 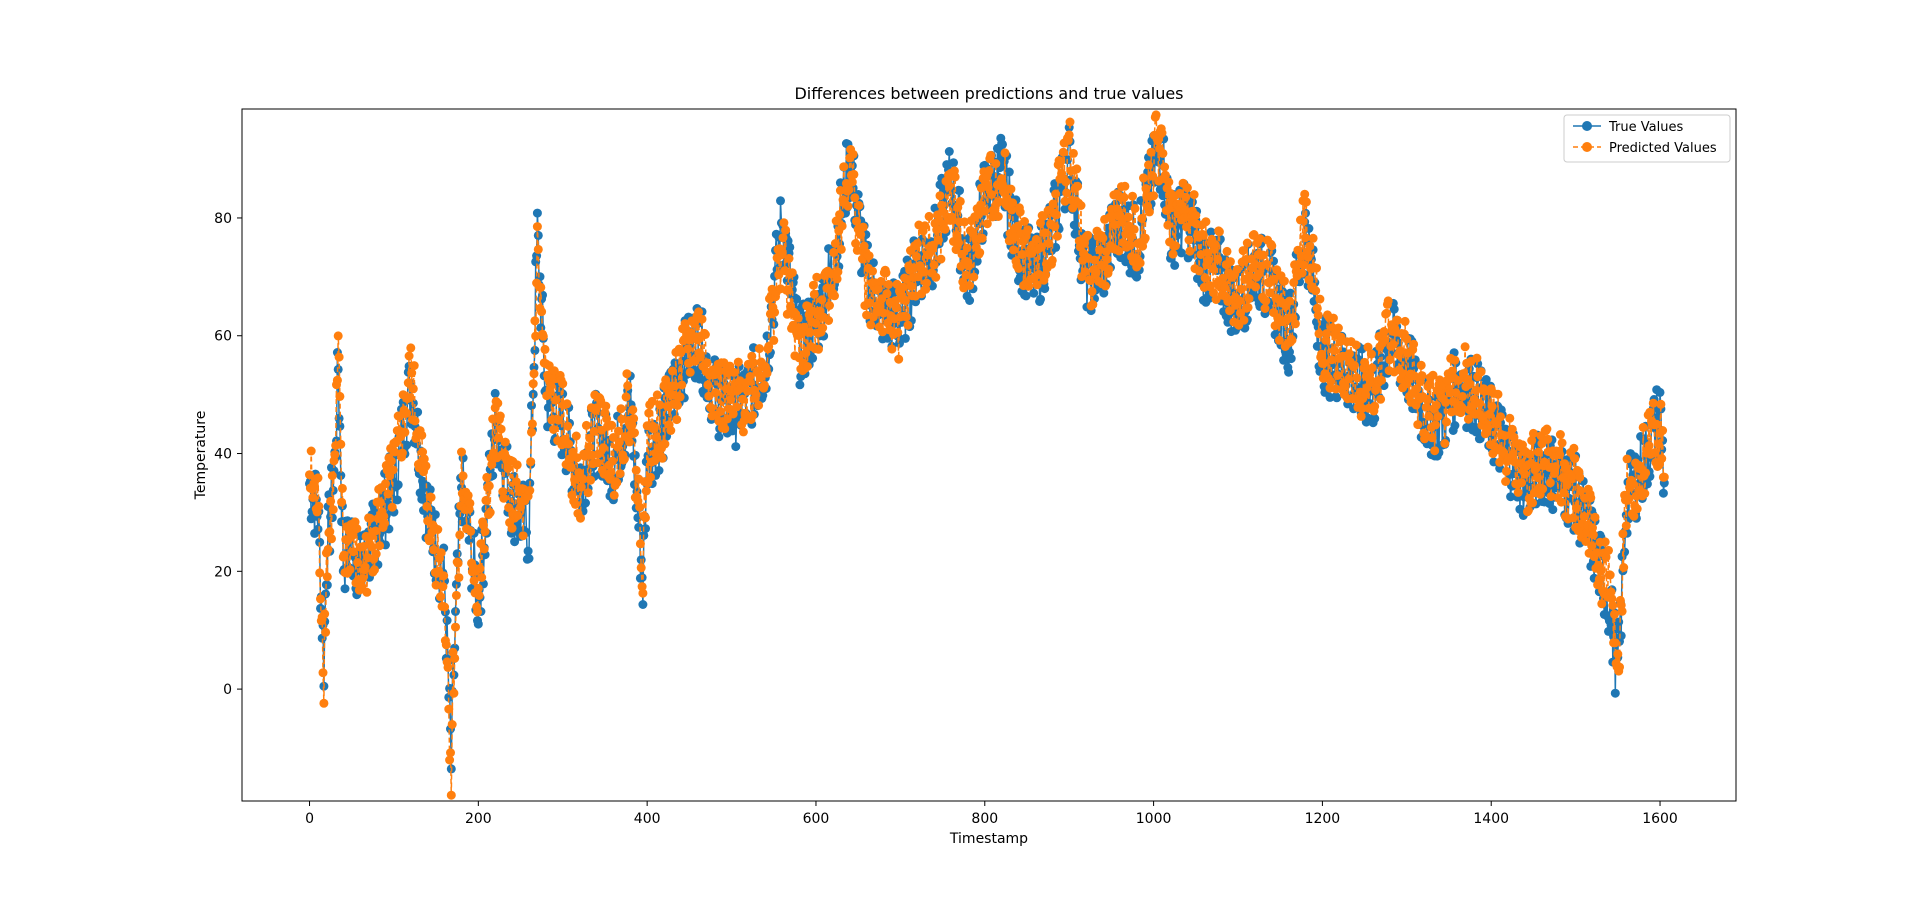 What do you see at coordinates (984, 819) in the screenshot?
I see `x-tick-label: 800` at bounding box center [984, 819].